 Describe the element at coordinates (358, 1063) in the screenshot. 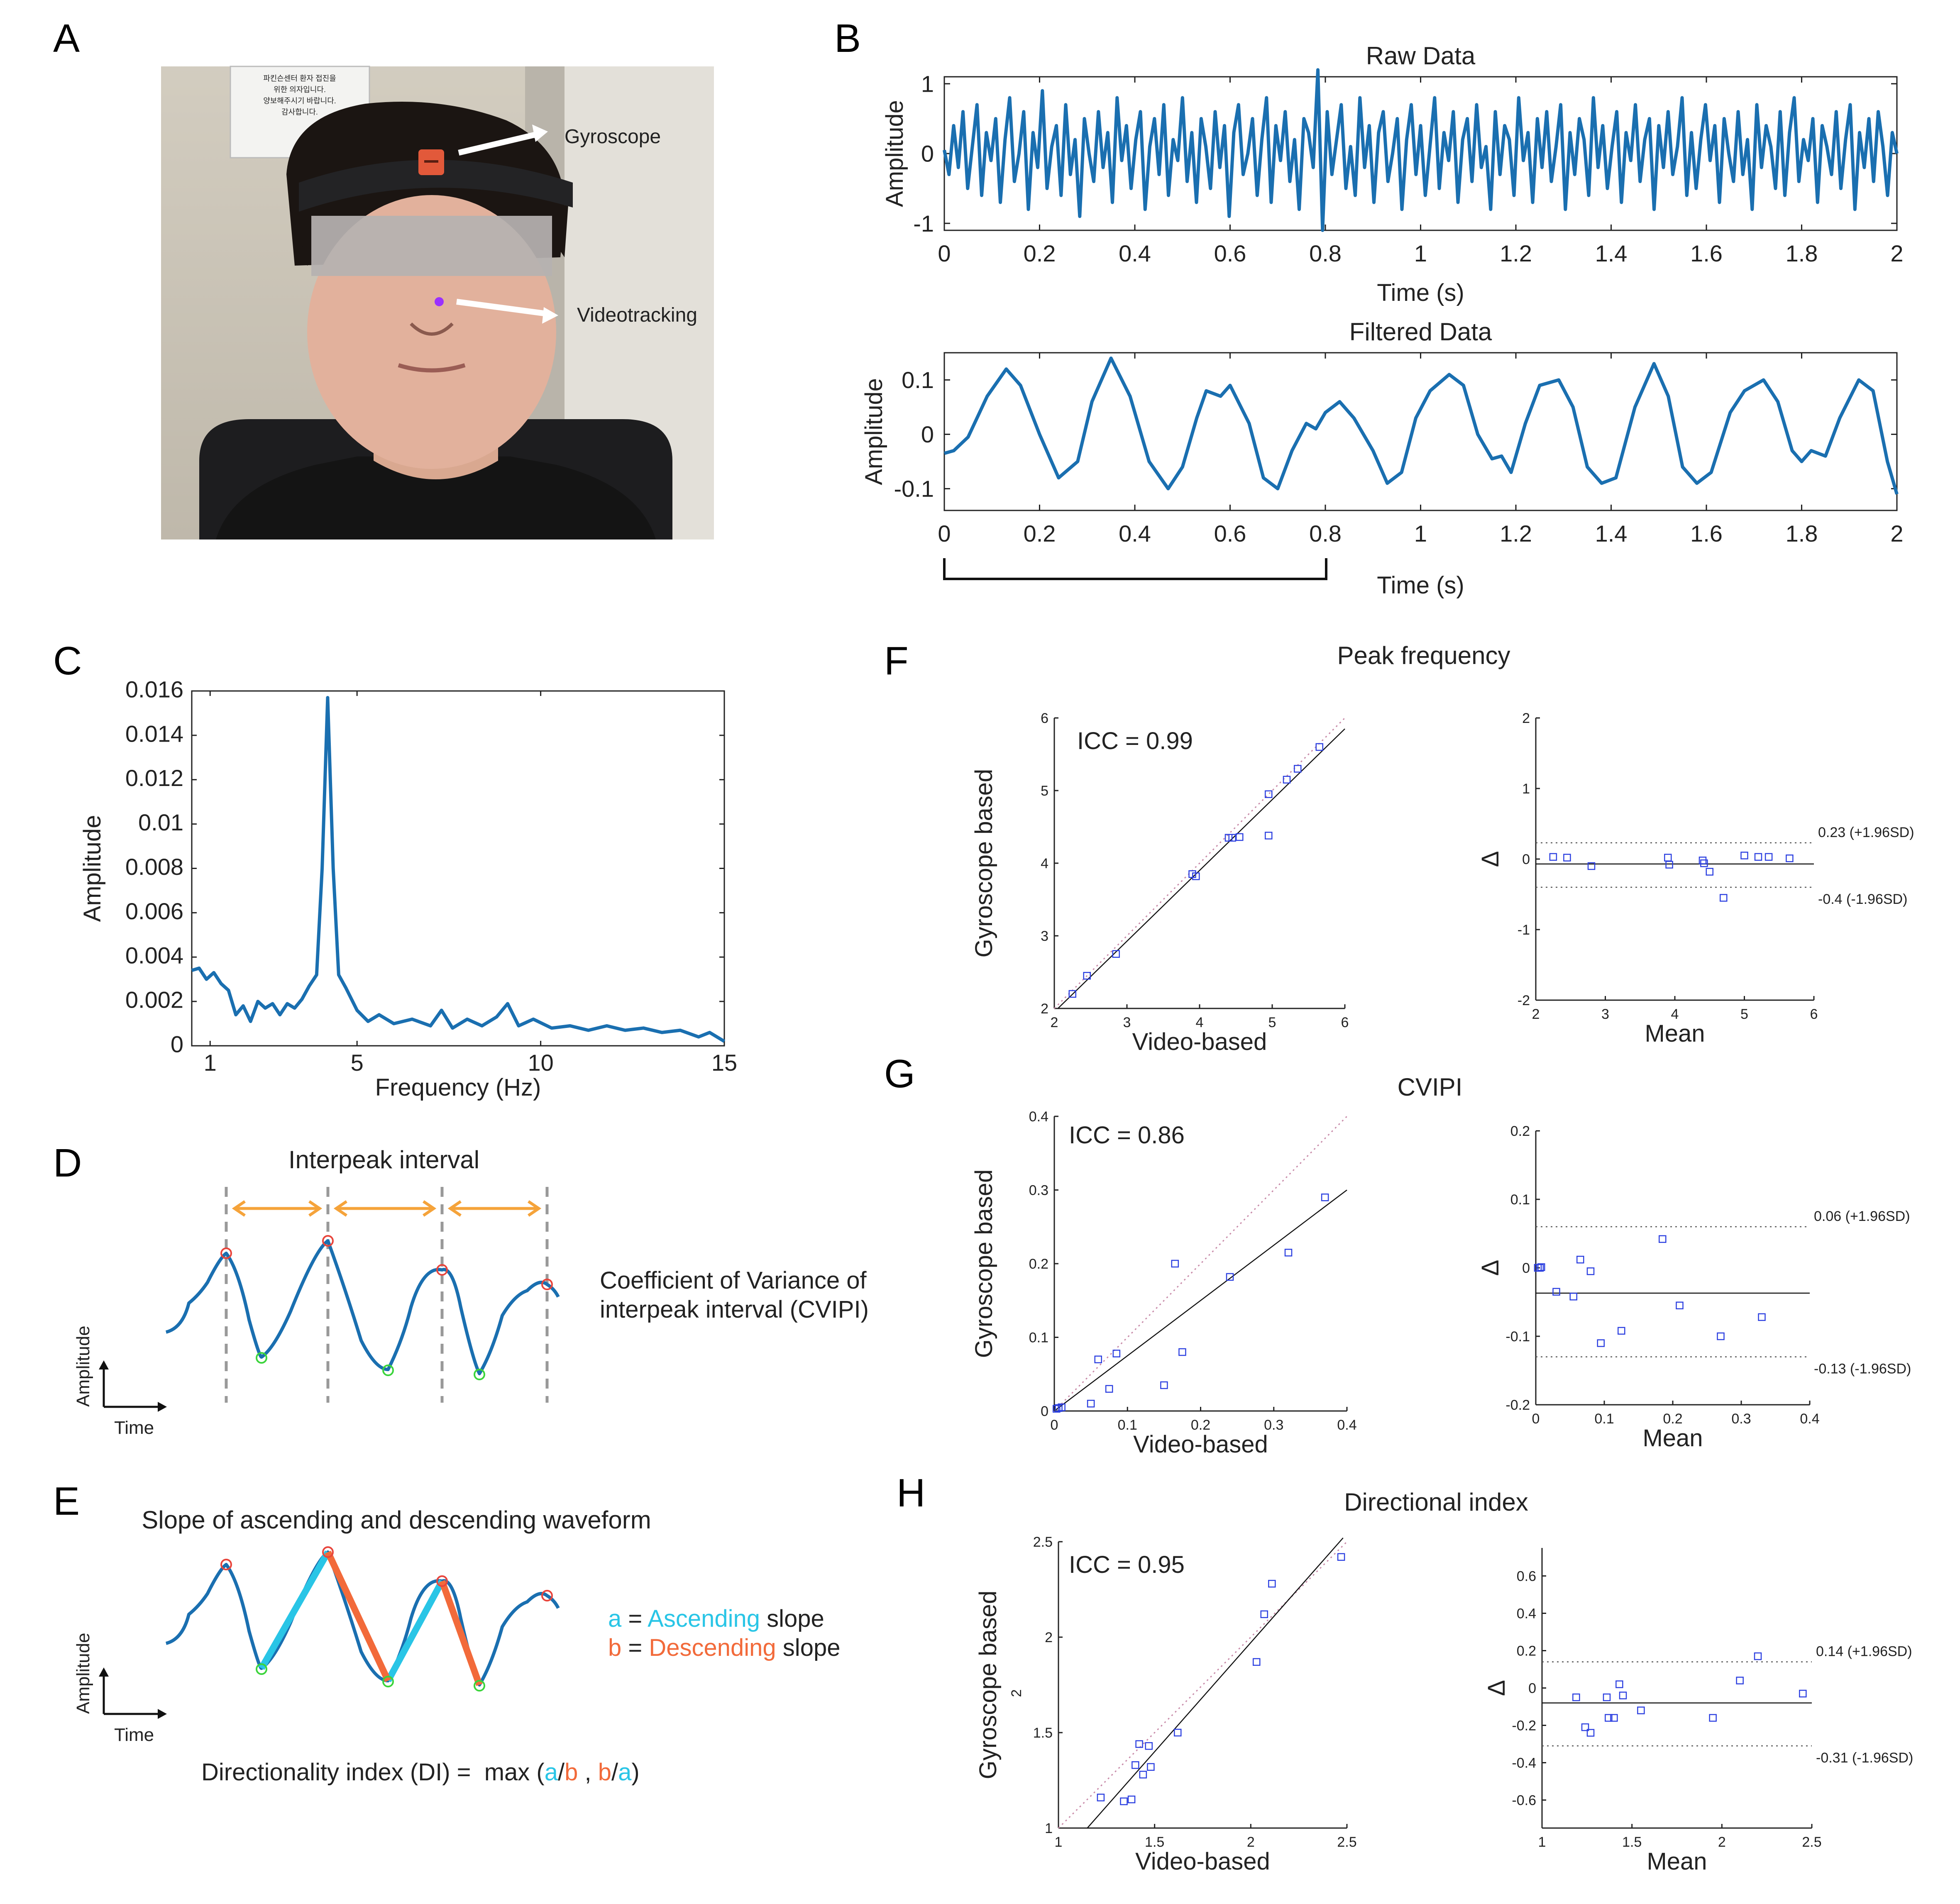

I see `x-tick-label: 5` at that location.